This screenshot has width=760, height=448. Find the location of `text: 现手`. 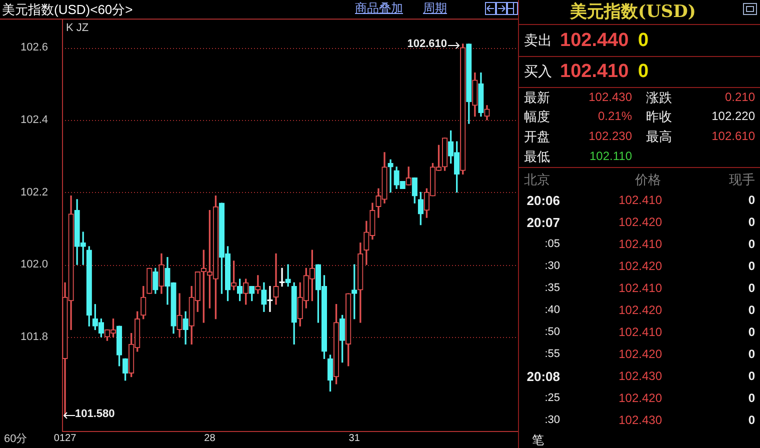

text: 现手 is located at coordinates (742, 179).